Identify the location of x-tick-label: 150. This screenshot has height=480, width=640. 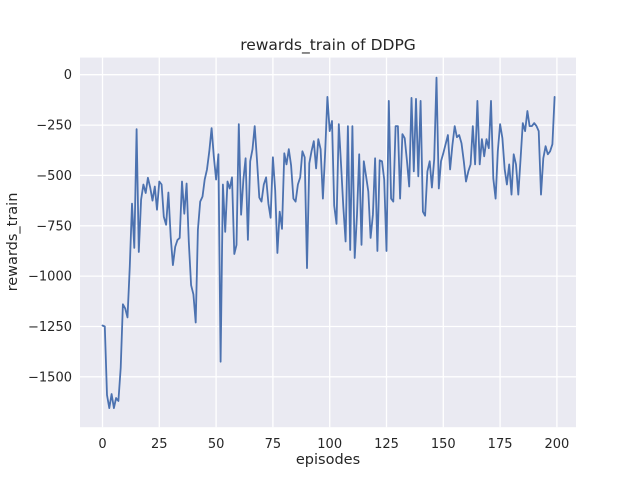
(443, 444).